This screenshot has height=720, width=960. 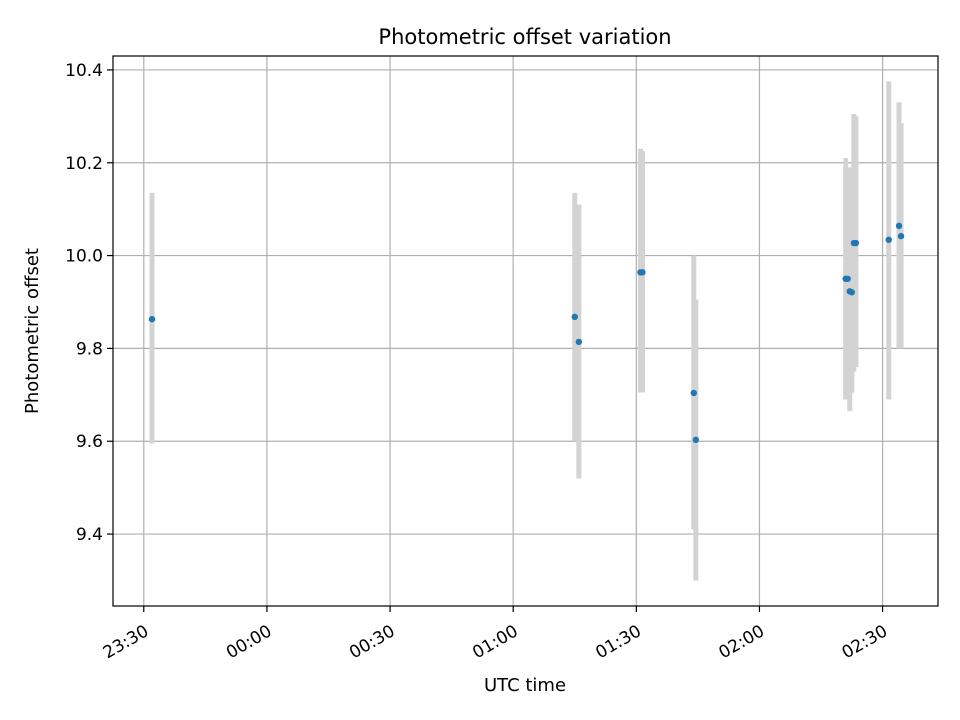 What do you see at coordinates (32, 331) in the screenshot?
I see `y-axis-label: Photometric offset` at bounding box center [32, 331].